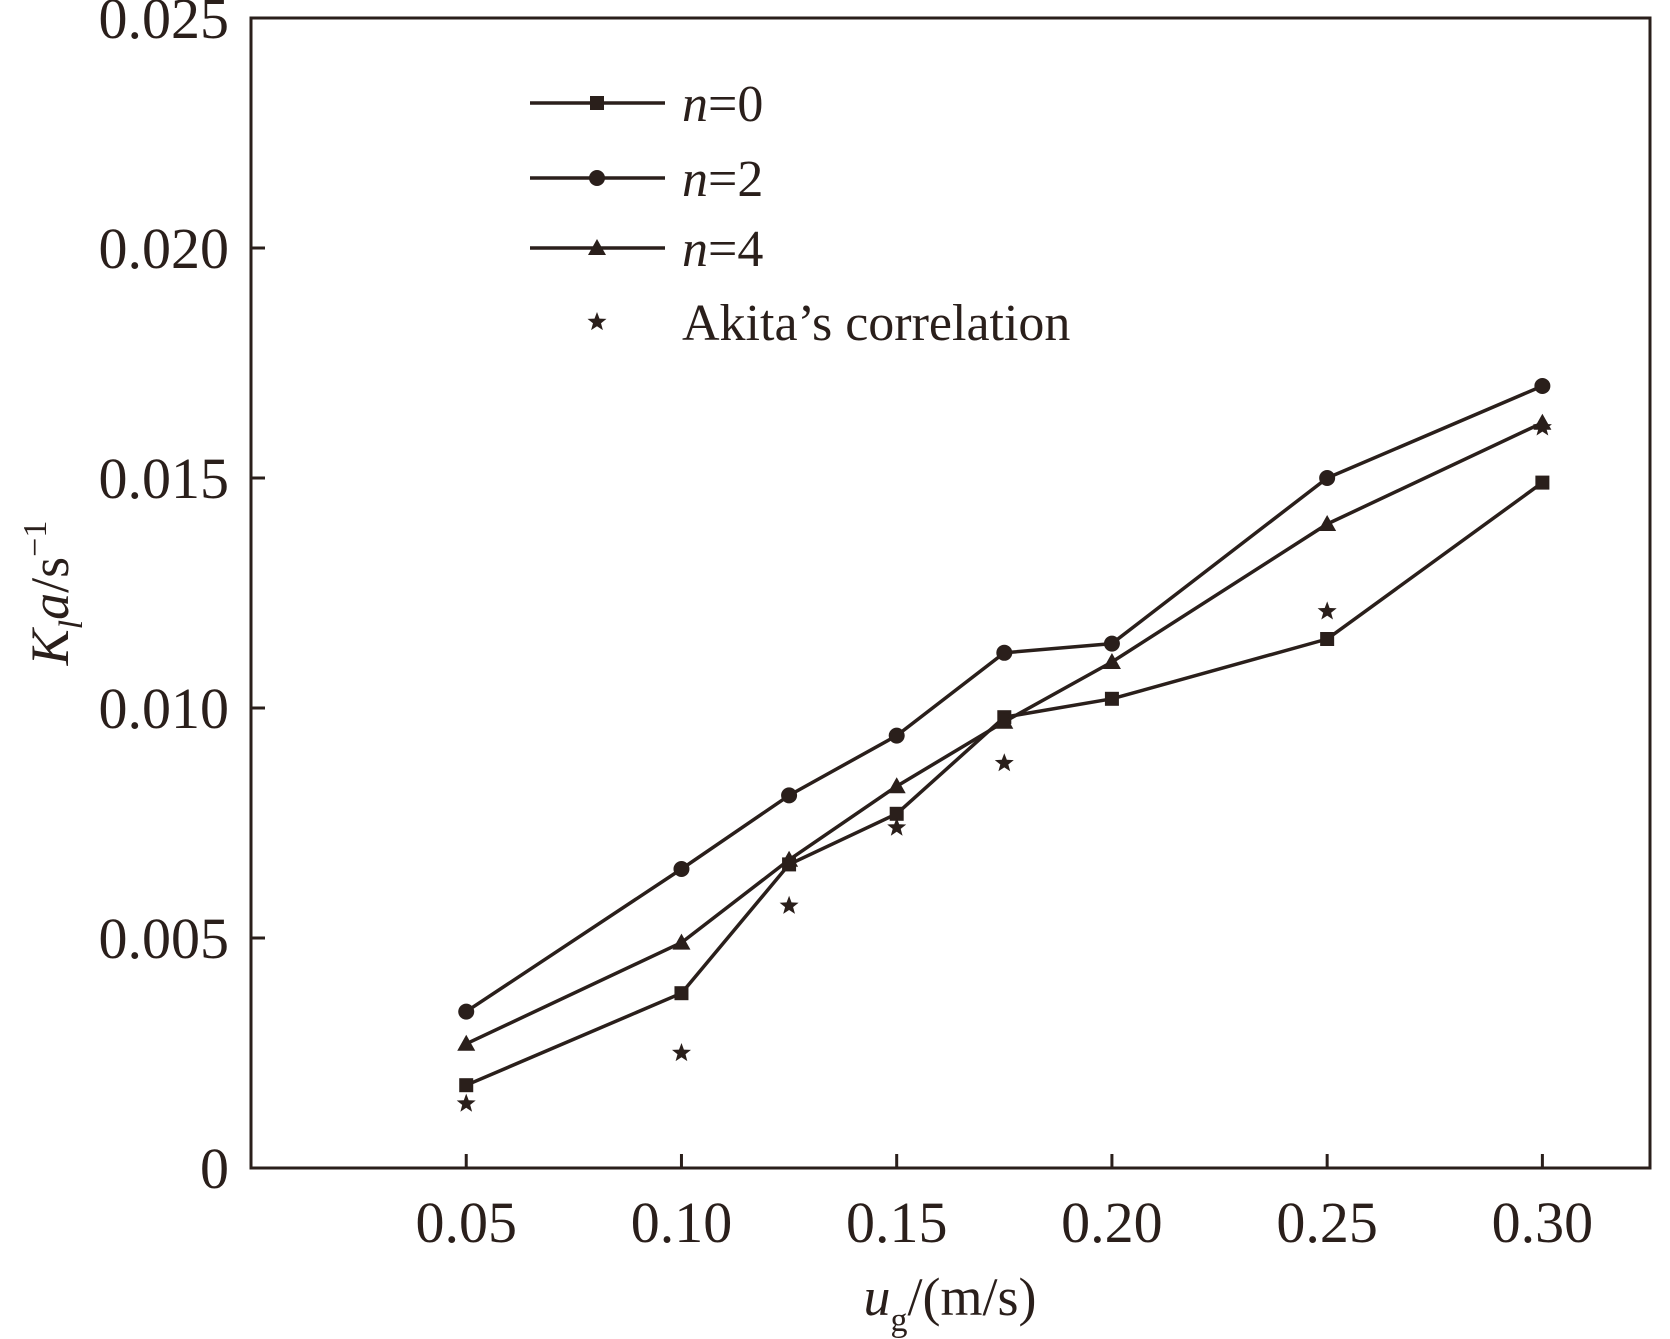  I want to click on legend-label-rest: =4, so click(735, 249).